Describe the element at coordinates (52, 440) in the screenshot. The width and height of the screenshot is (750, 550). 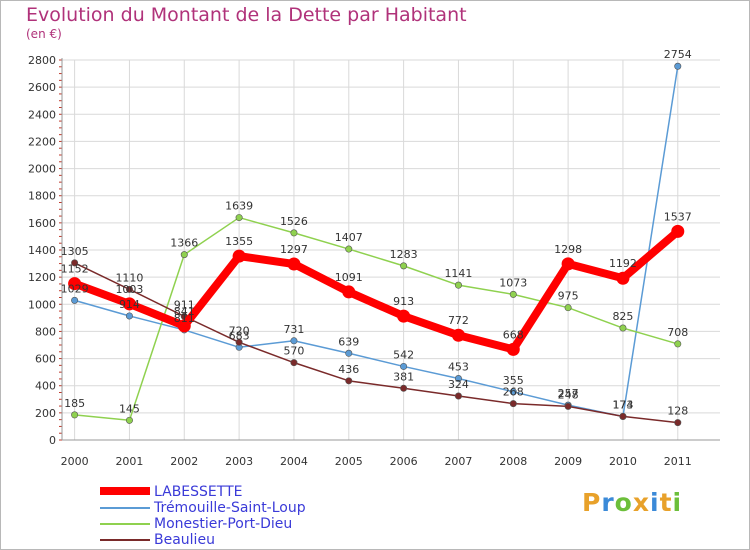
I see `y-tick-label: 0` at that location.